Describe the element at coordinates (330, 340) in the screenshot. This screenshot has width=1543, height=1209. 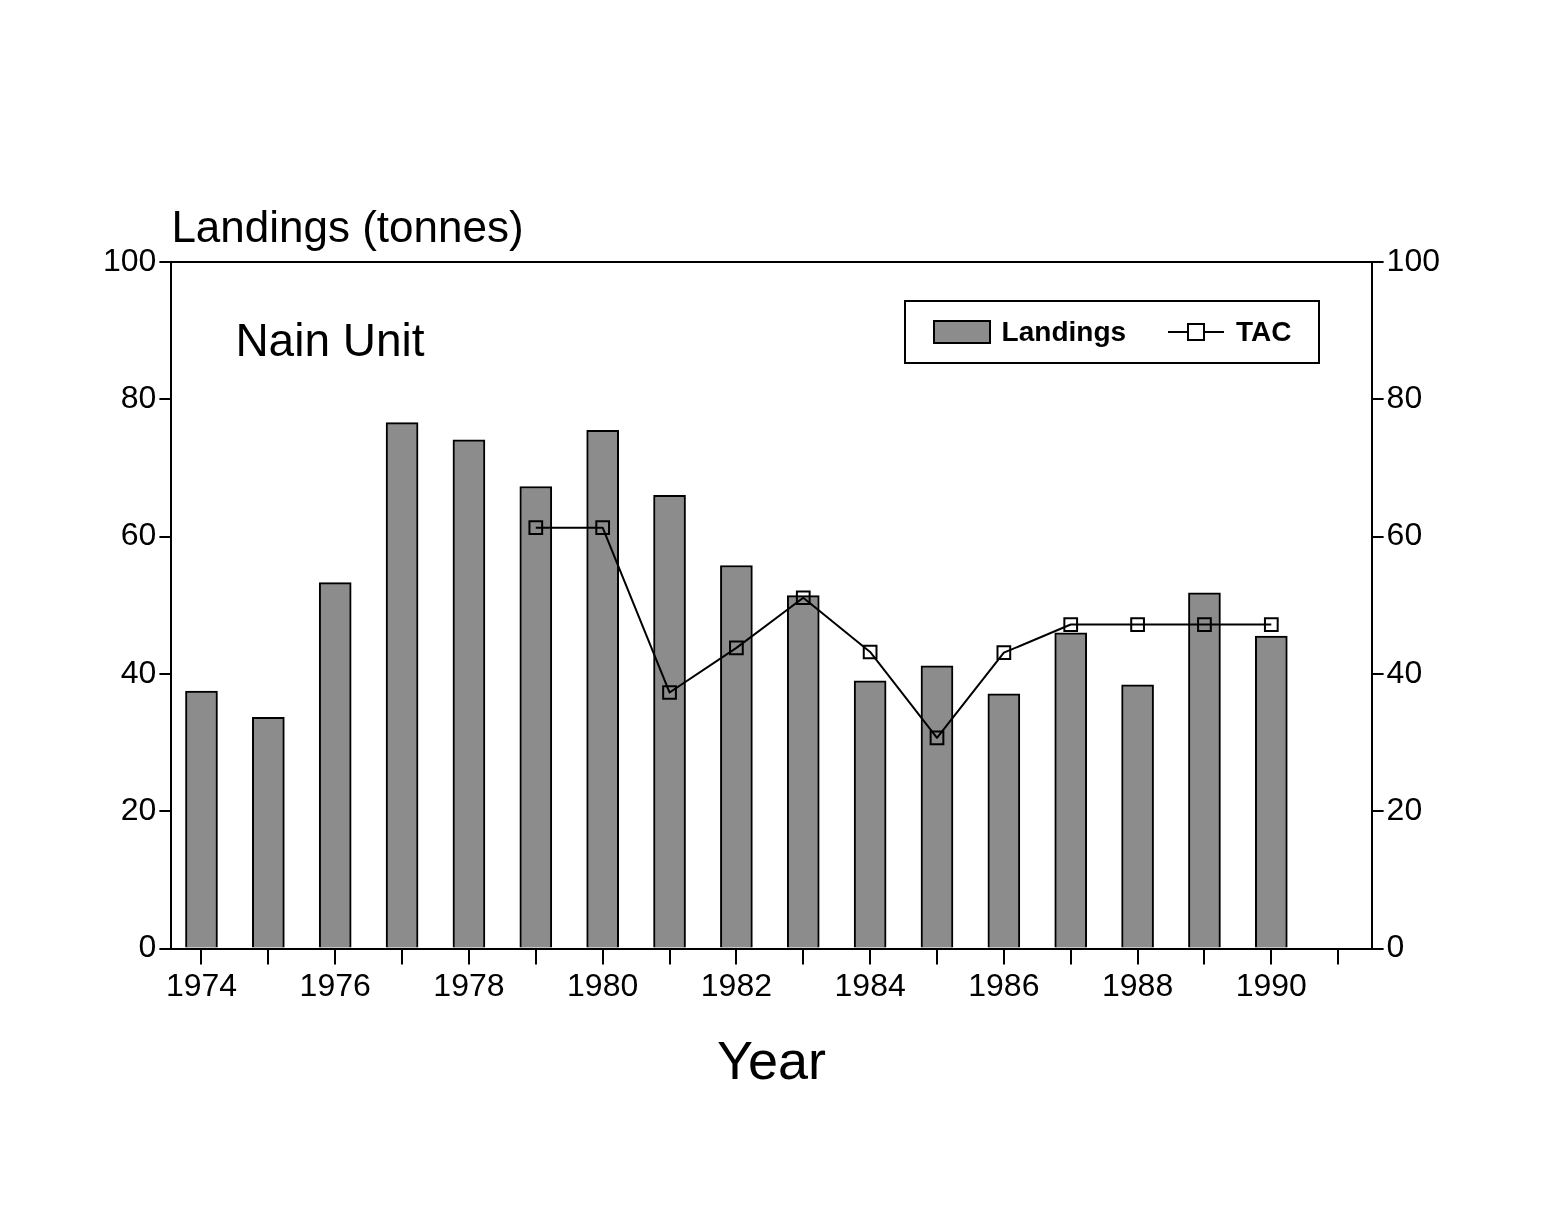
I see `annotation: Nain Unit` at that location.